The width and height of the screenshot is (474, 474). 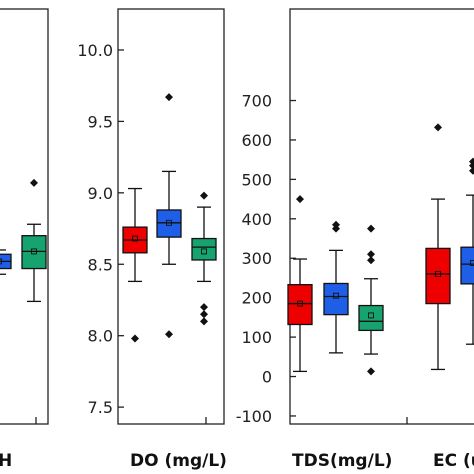 I want to click on tds-y-tick-label: 100, so click(x=256, y=337).